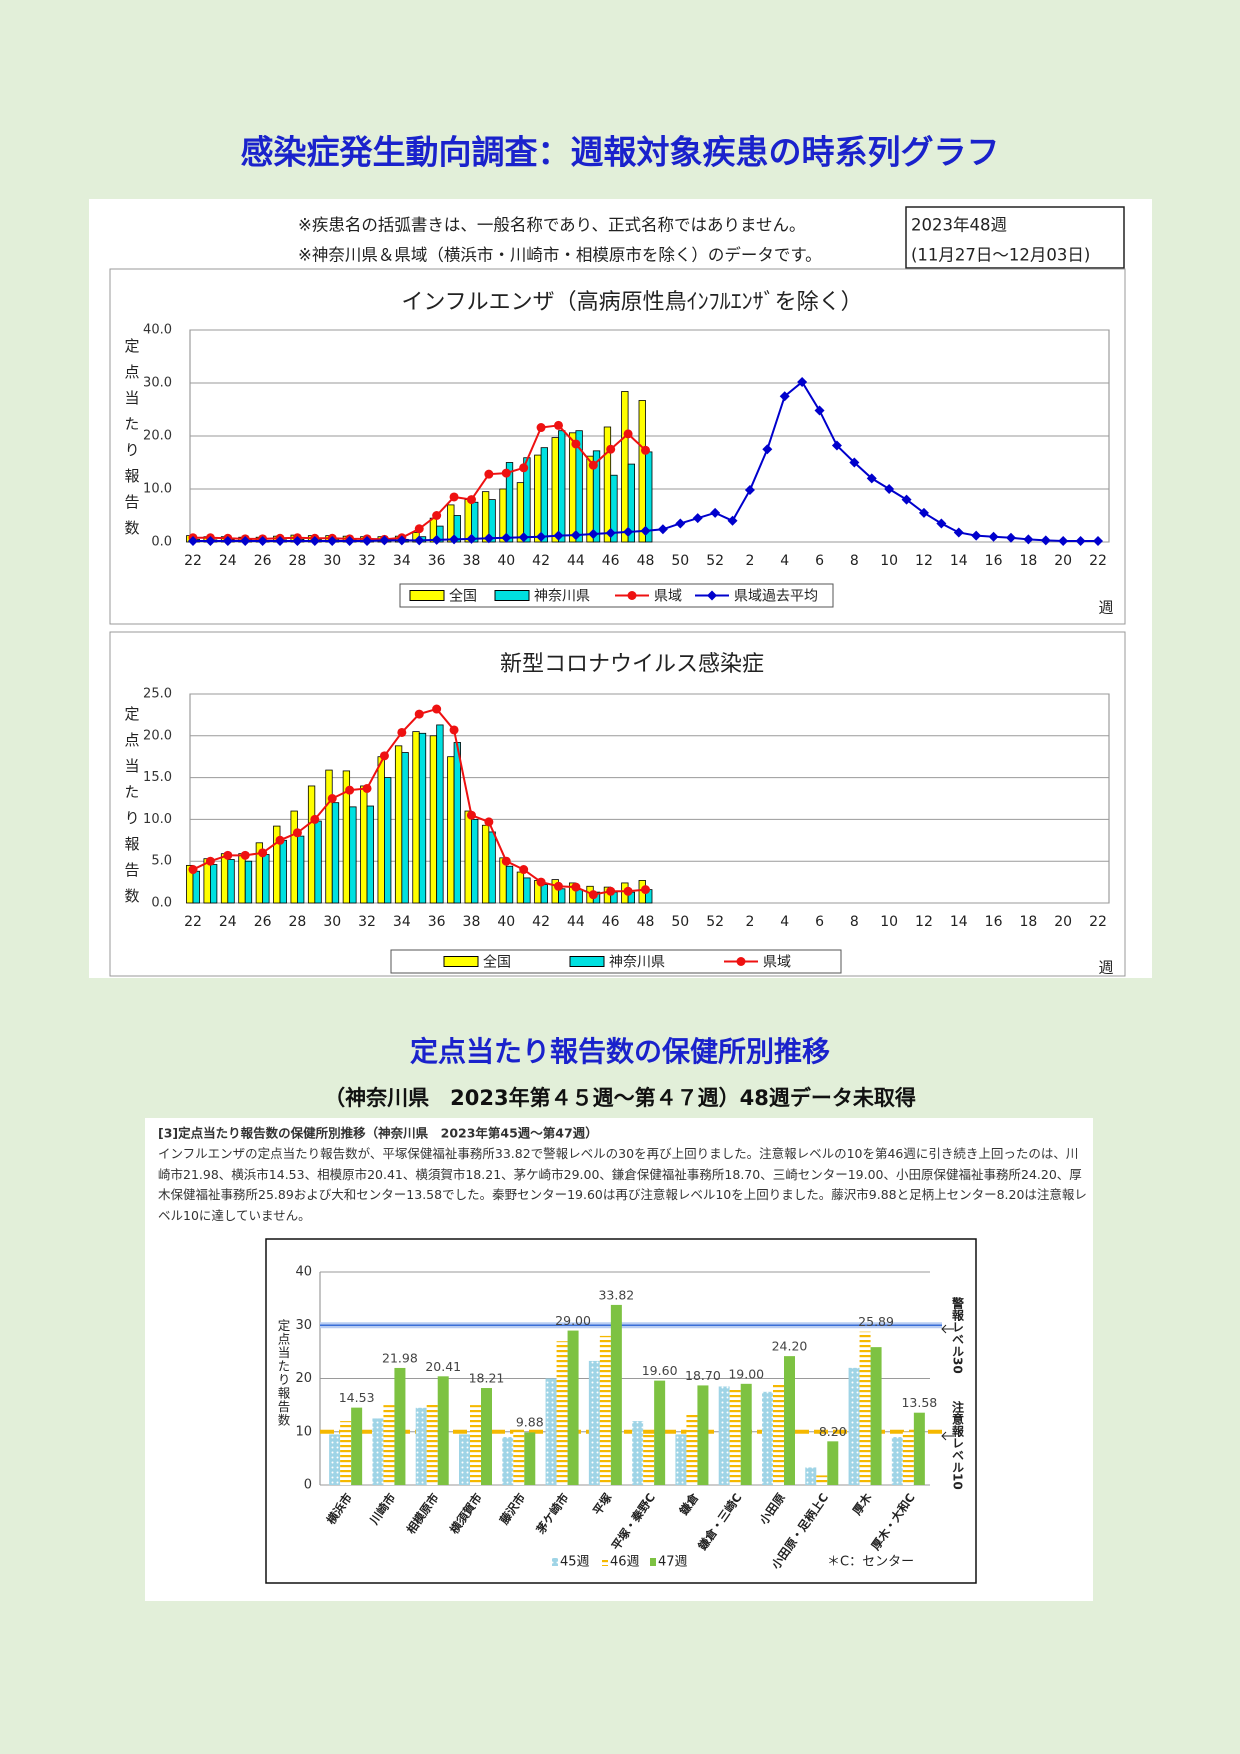  I want to click on reference-label: 警報レベル30, so click(958, 1335).